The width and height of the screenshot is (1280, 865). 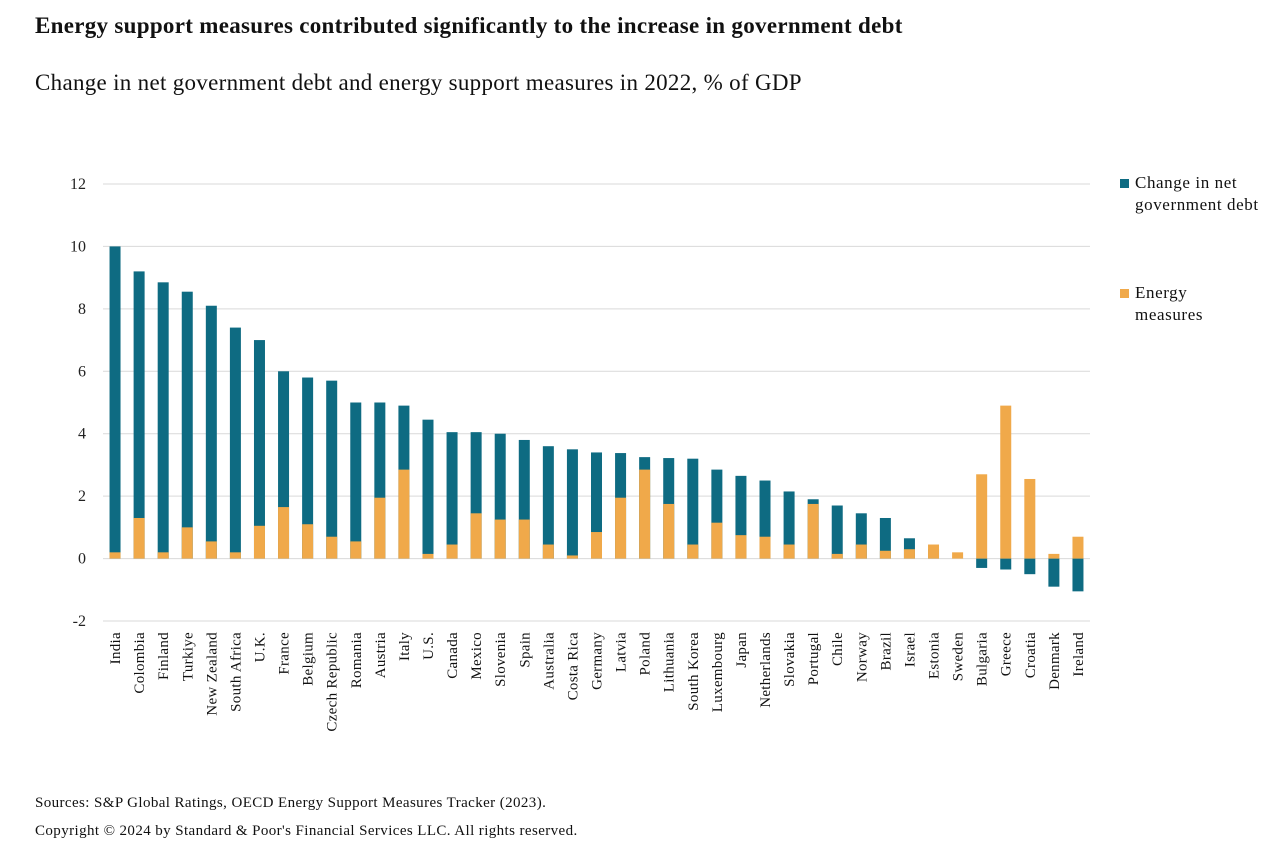 I want to click on x-tick-label: Lithuania, so click(x=670, y=662).